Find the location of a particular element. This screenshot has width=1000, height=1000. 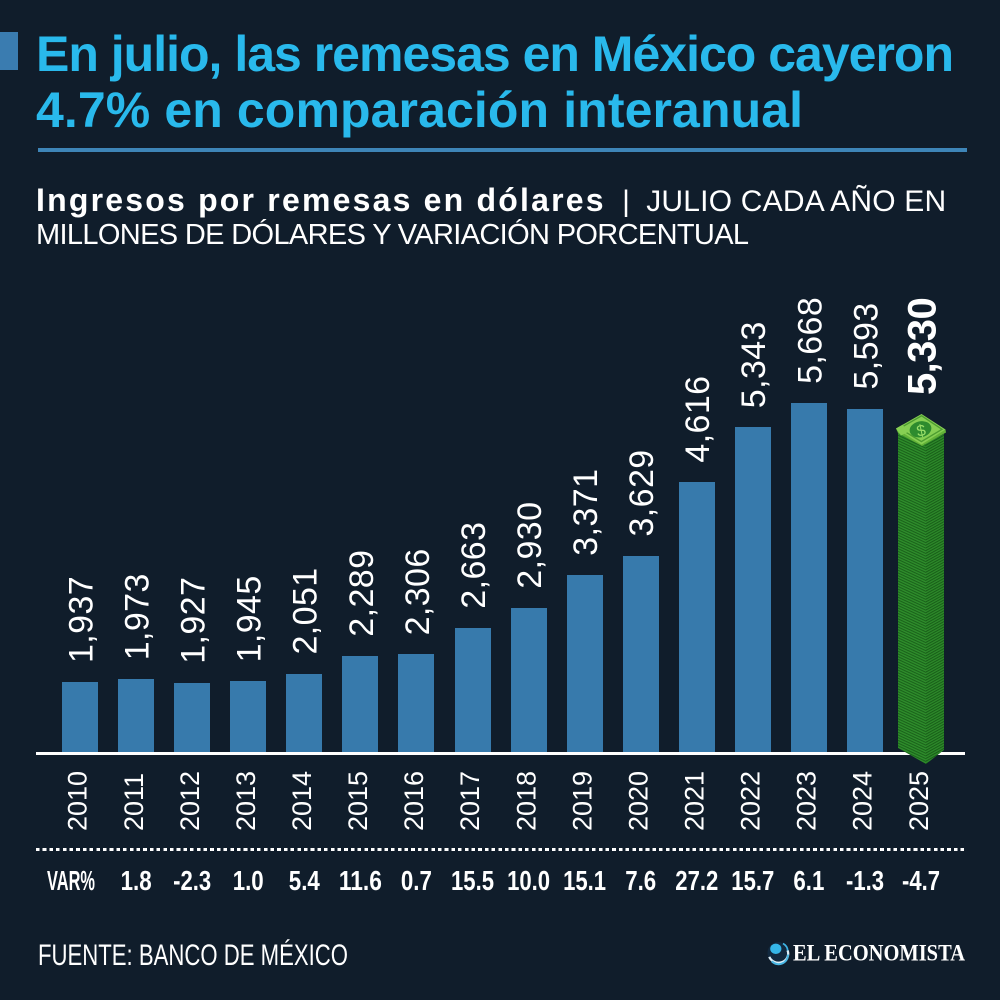

svg-text: 2018 is located at coordinates (526, 801).